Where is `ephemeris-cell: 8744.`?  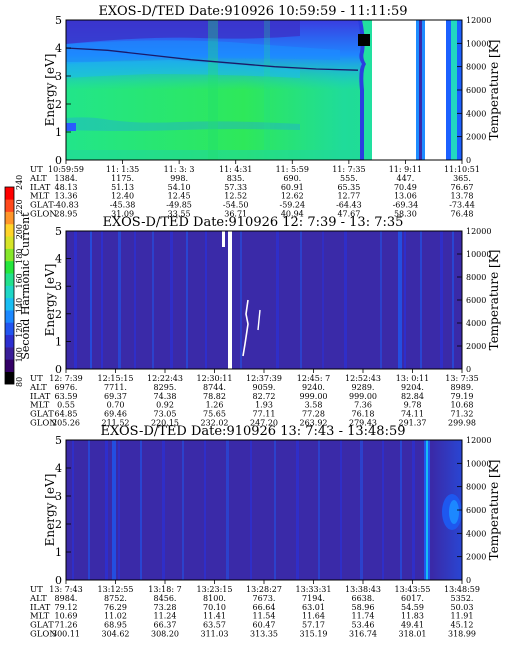 ephemeris-cell: 8744. is located at coordinates (214, 387).